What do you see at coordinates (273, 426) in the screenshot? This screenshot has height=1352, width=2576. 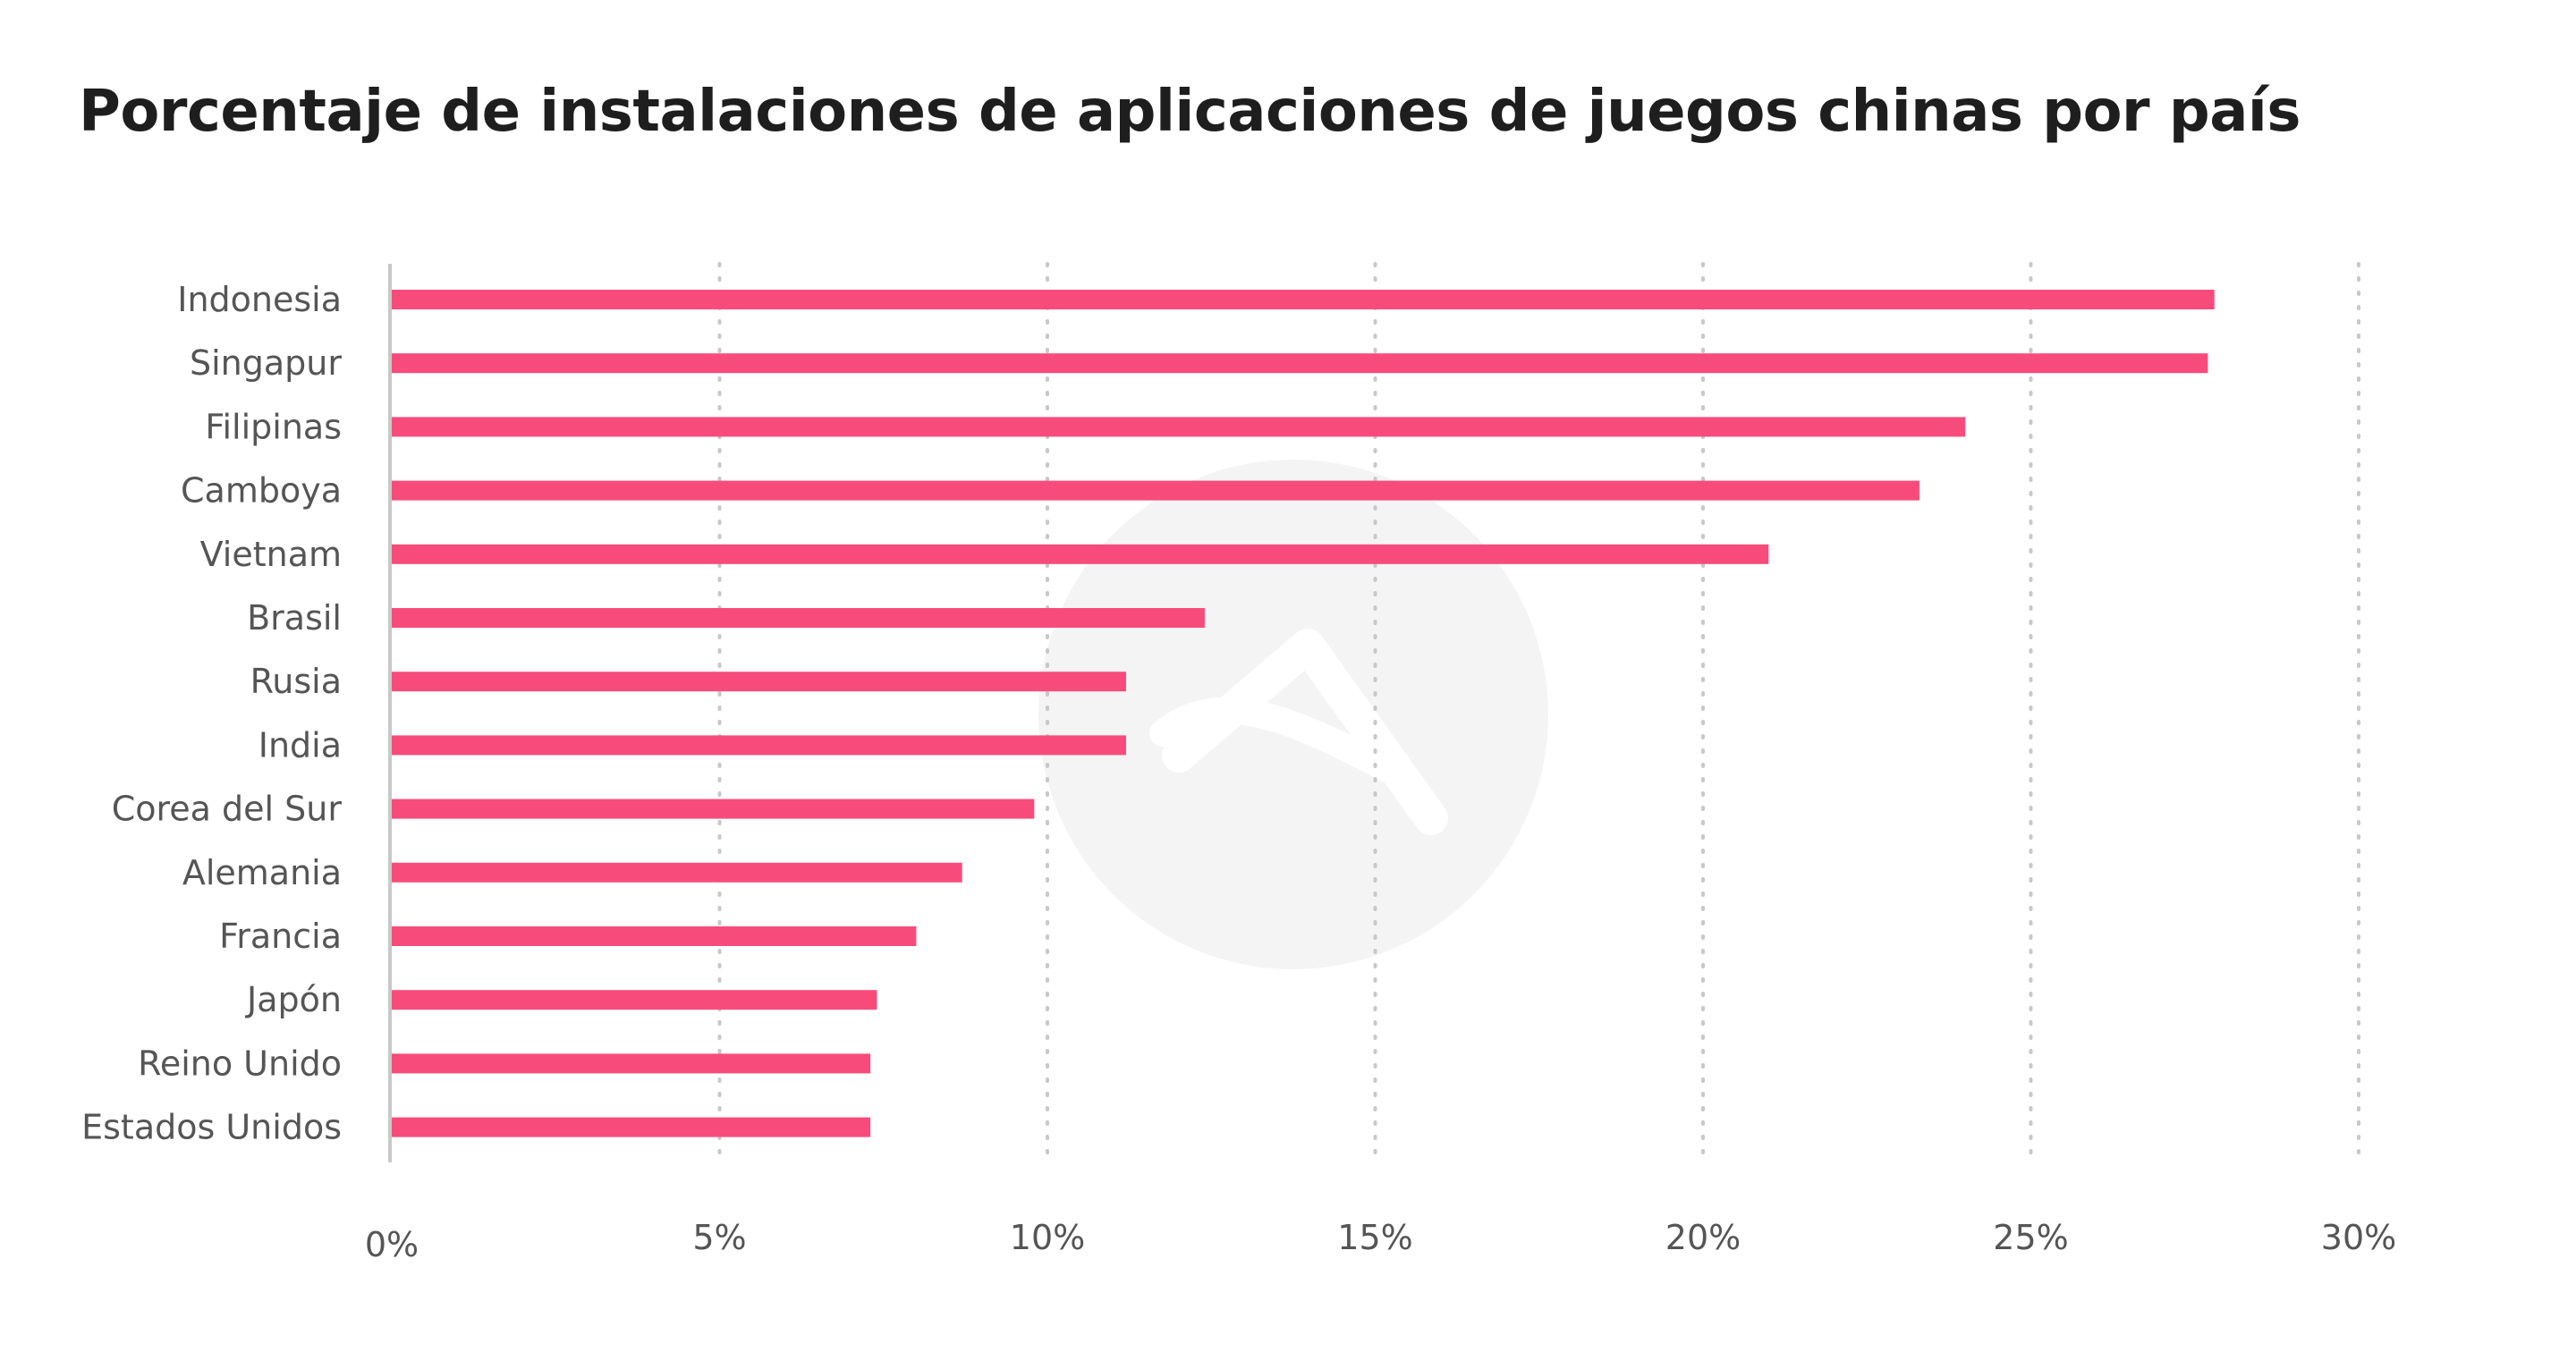 I see `category-label: Filipinas` at bounding box center [273, 426].